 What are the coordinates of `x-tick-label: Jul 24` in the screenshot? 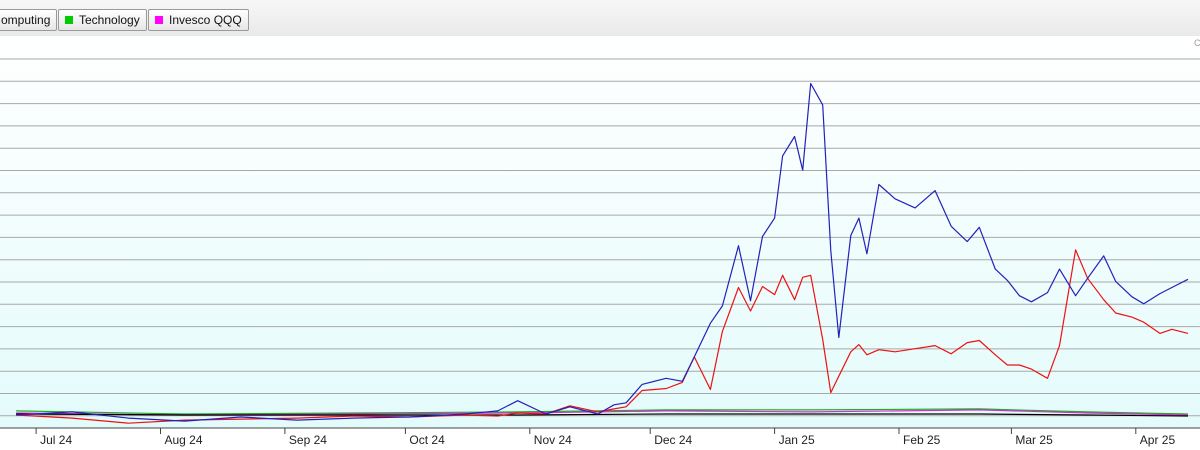 It's located at (56, 440).